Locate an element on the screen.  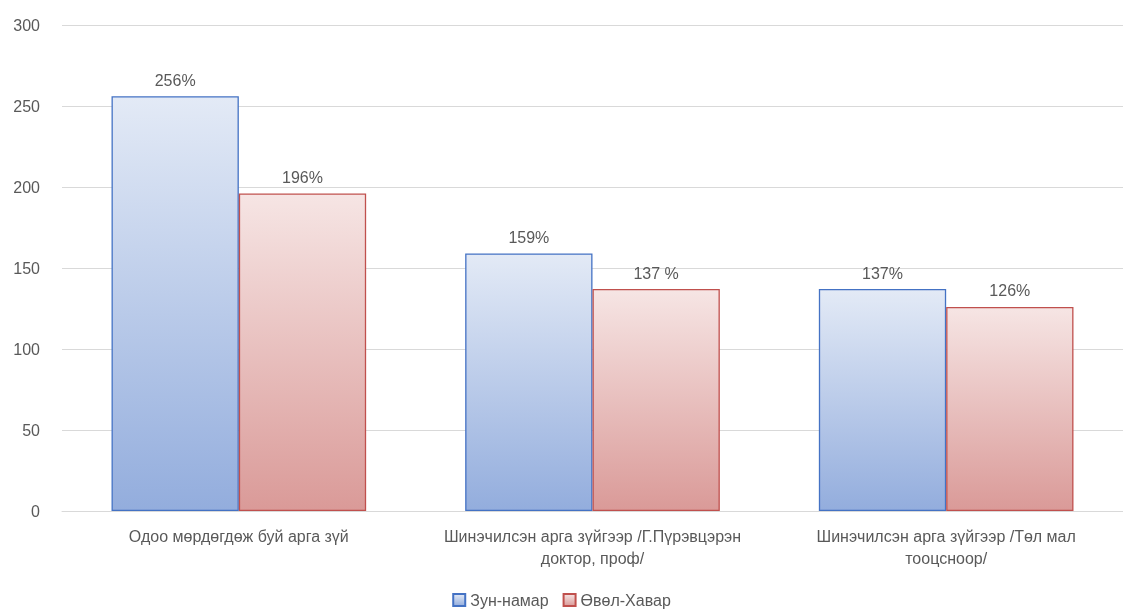
data-label: 159% is located at coordinates (529, 237).